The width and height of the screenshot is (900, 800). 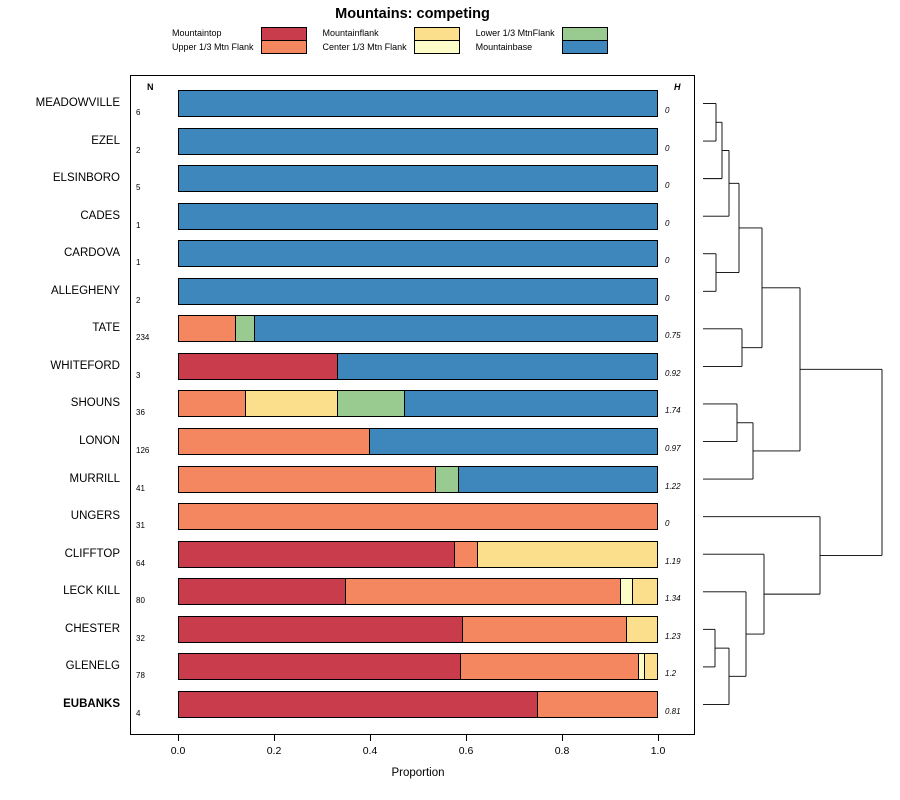 I want to click on bar-cades, so click(x=418, y=216).